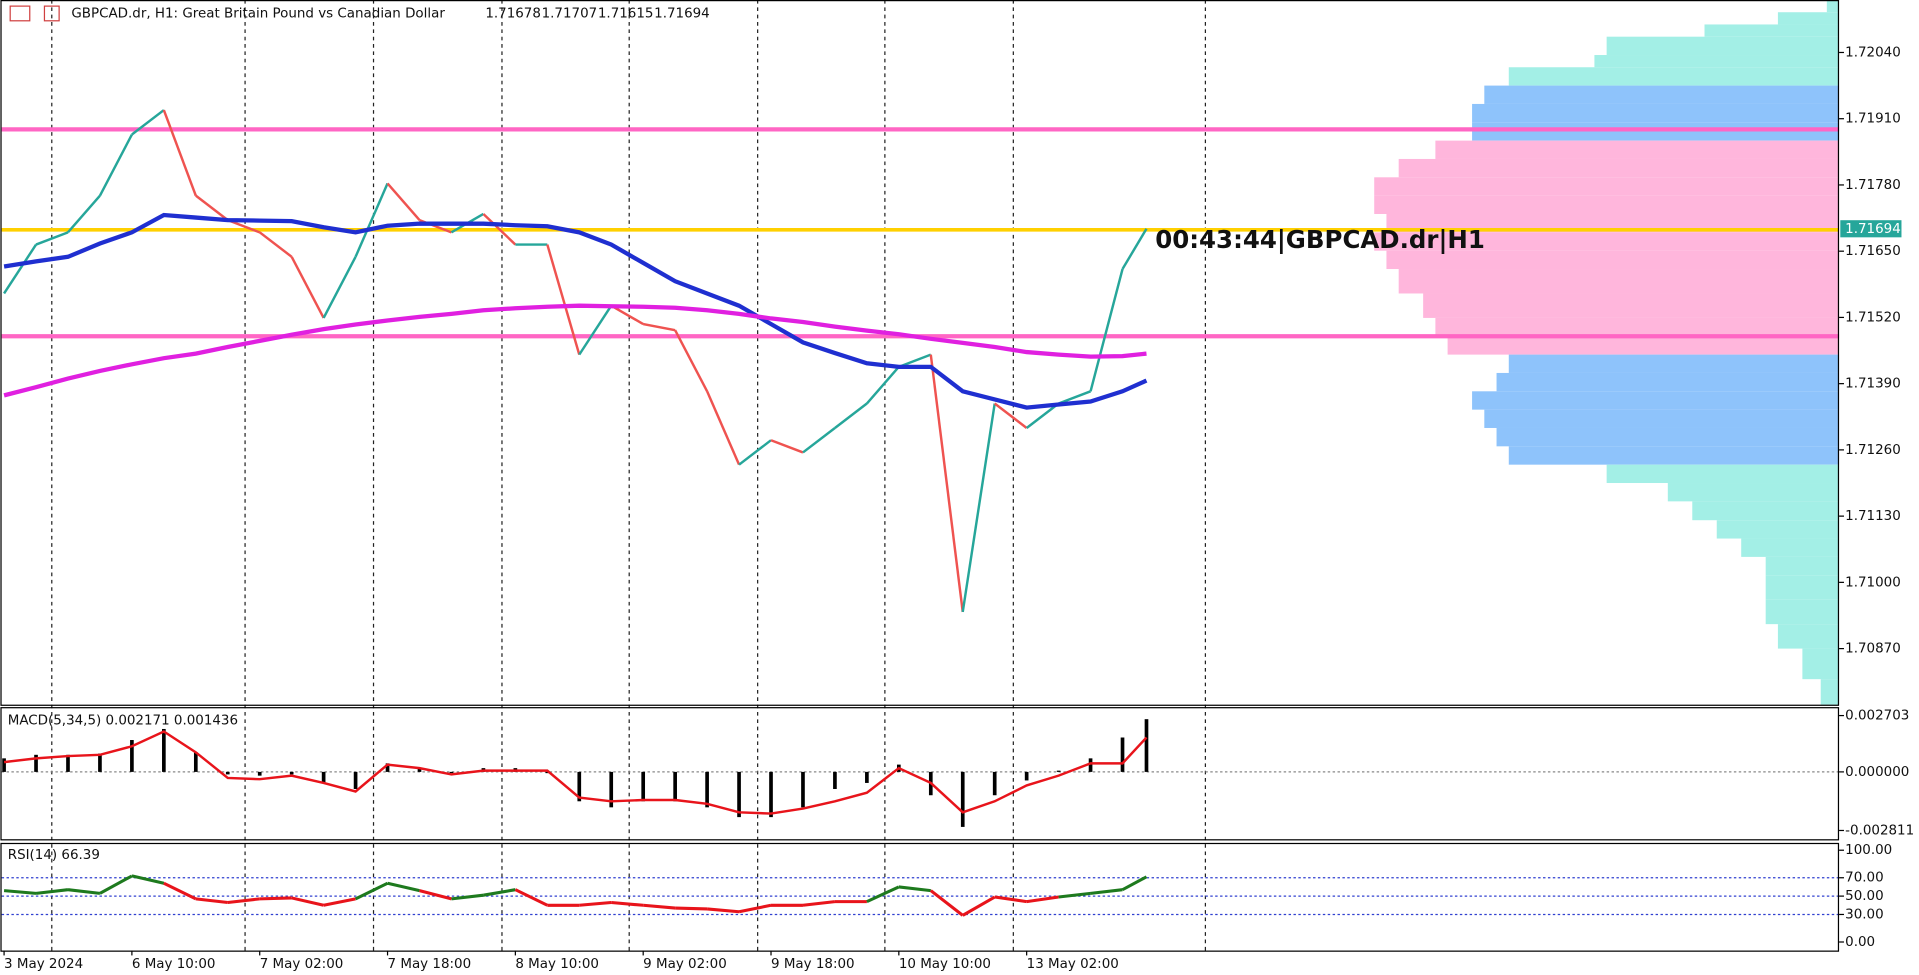 The height and width of the screenshot is (975, 1919). Describe the element at coordinates (1873, 317) in the screenshot. I see `y-tick-label: 1.71520` at that location.